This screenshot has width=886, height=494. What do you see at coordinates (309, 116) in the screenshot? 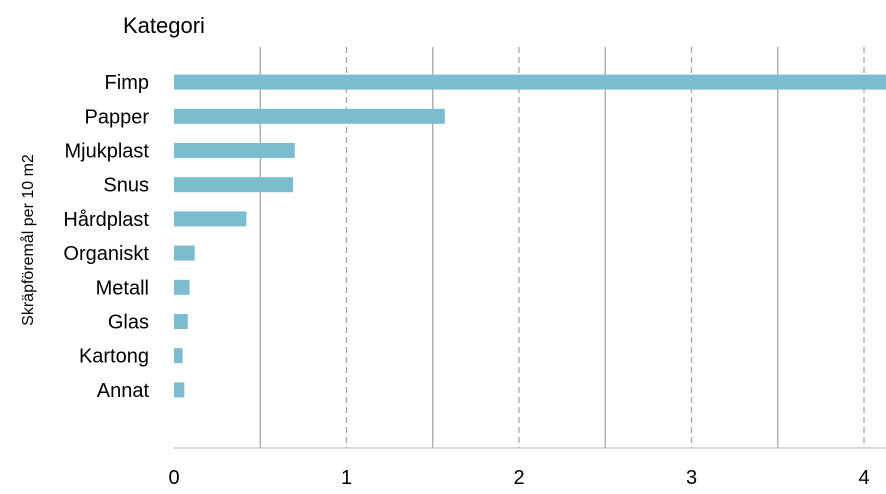
I see `bar-papper` at bounding box center [309, 116].